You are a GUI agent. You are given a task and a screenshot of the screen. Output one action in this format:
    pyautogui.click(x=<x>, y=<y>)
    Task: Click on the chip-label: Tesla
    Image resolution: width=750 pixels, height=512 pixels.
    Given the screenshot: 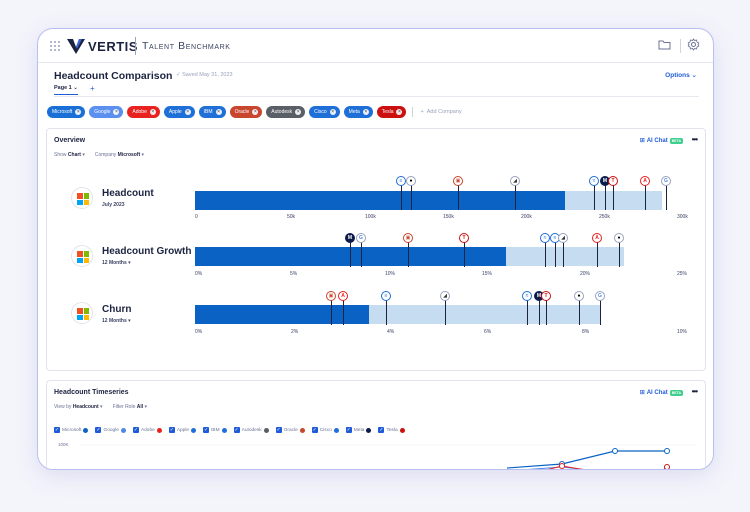 What is the action you would take?
    pyautogui.click(x=387, y=112)
    